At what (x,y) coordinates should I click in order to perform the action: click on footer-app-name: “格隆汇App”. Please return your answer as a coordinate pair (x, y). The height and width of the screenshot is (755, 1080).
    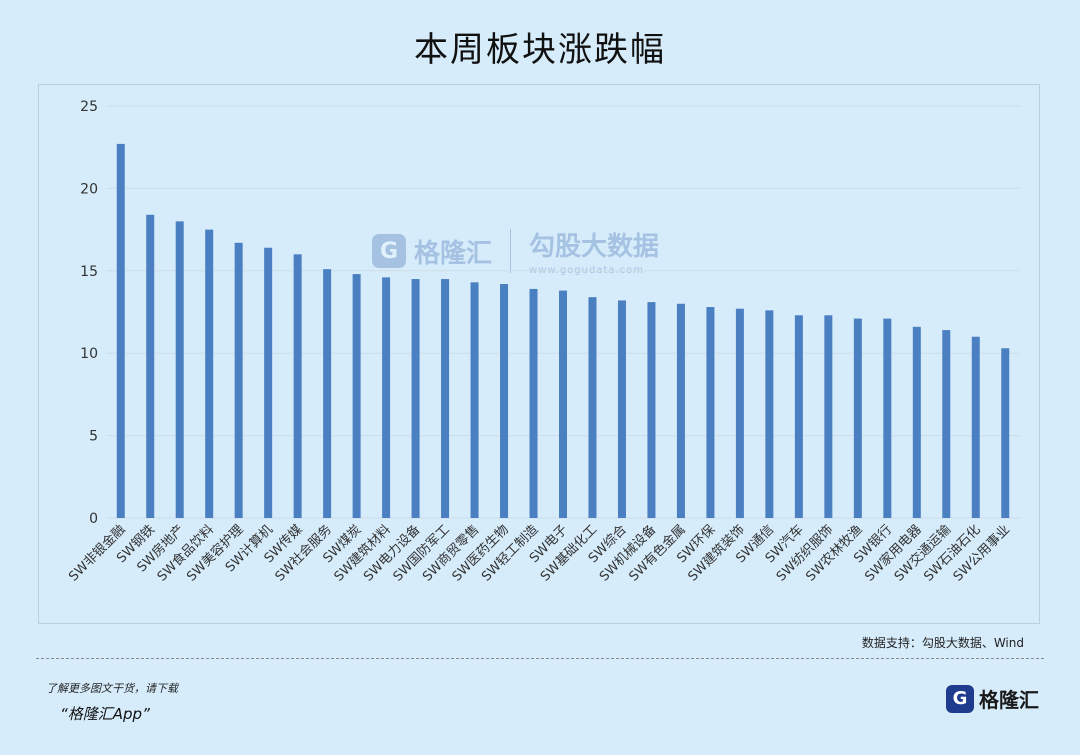
    Looking at the image, I should click on (105, 714).